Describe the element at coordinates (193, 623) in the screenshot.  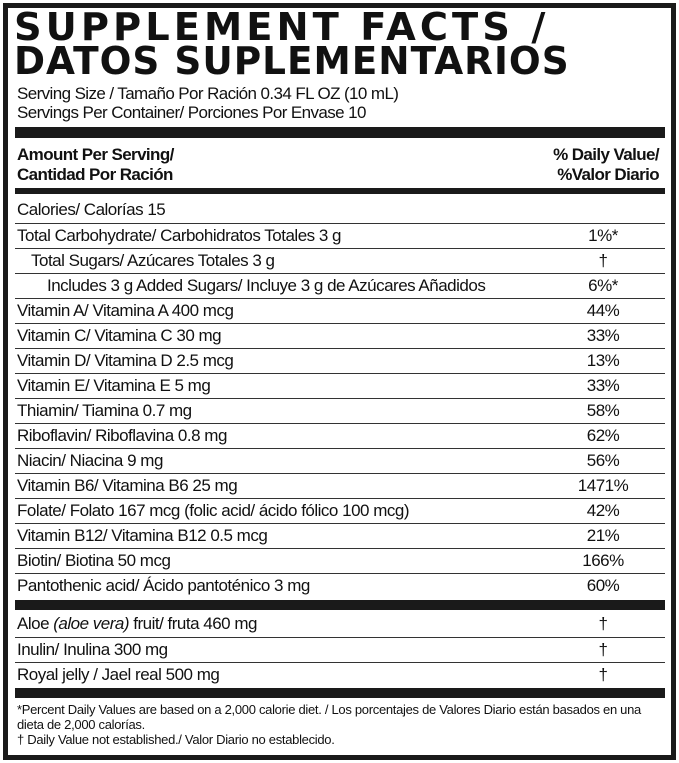
I see `ingredient-amount: fruit/ fruta 460 mg` at that location.